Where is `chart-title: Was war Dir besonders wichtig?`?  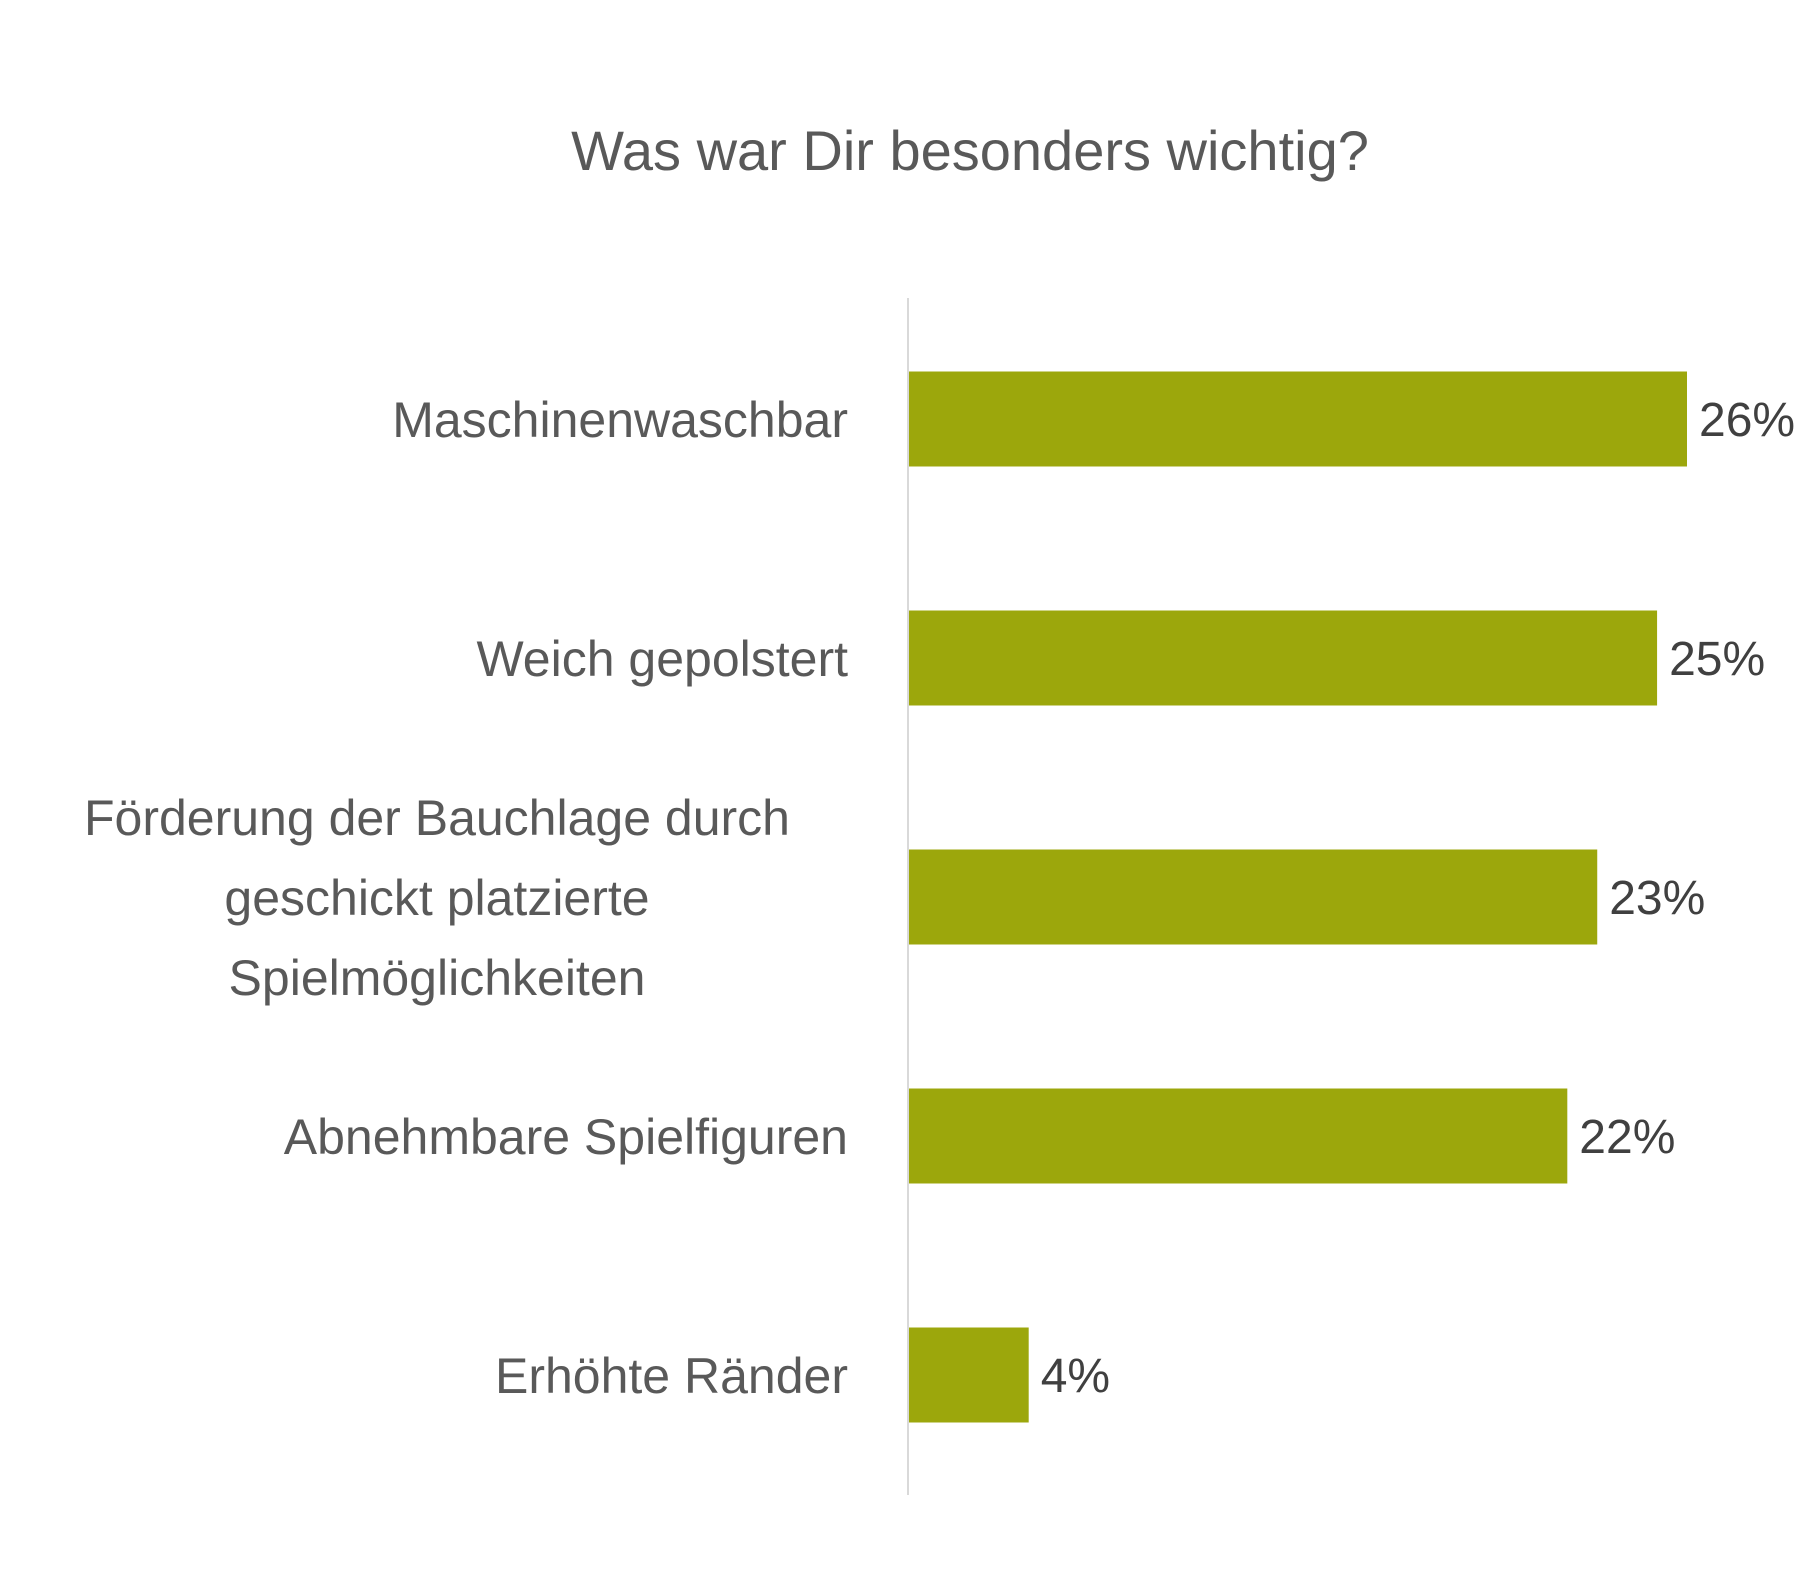 chart-title: Was war Dir besonders wichtig? is located at coordinates (970, 150).